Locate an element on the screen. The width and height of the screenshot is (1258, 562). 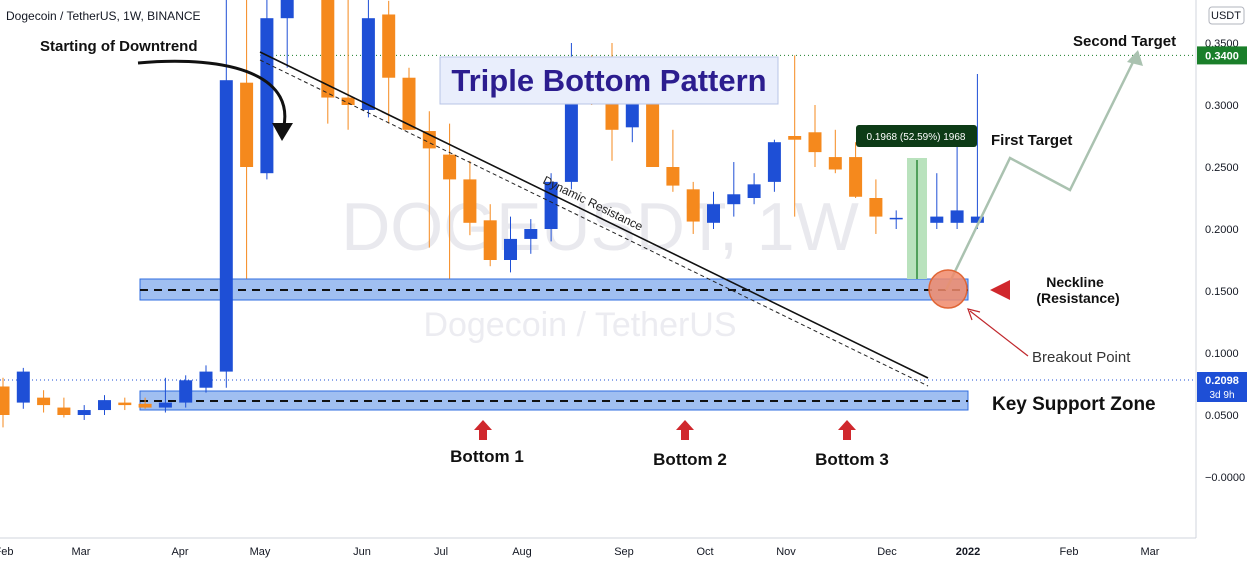
symbol-title: Dogecoin / TetherUS, 1W, BINANCE is located at coordinates (103, 16).